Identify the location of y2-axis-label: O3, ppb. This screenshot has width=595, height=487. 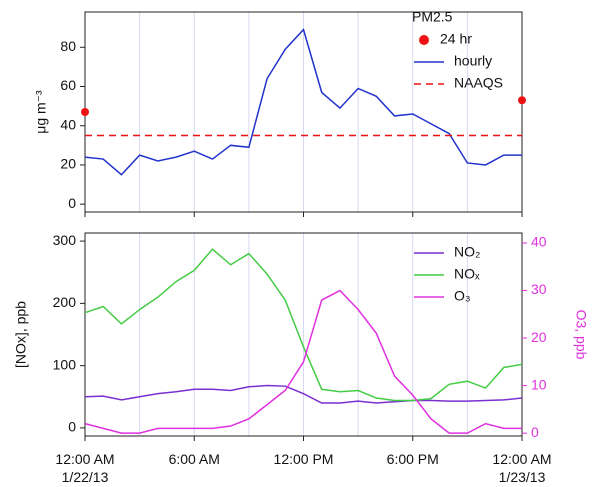
(581, 335).